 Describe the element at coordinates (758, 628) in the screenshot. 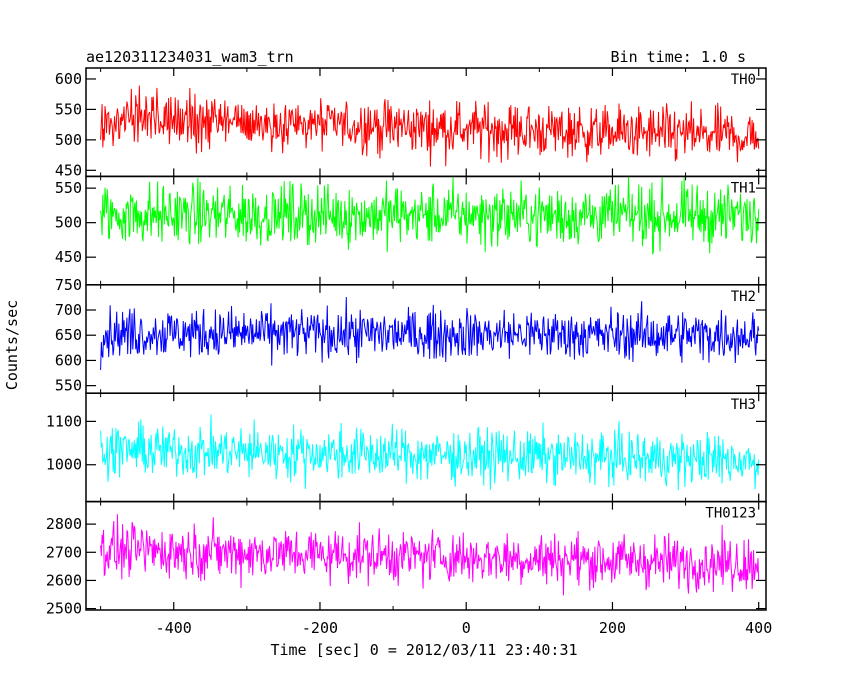

I see `x-tick-label: 400` at that location.